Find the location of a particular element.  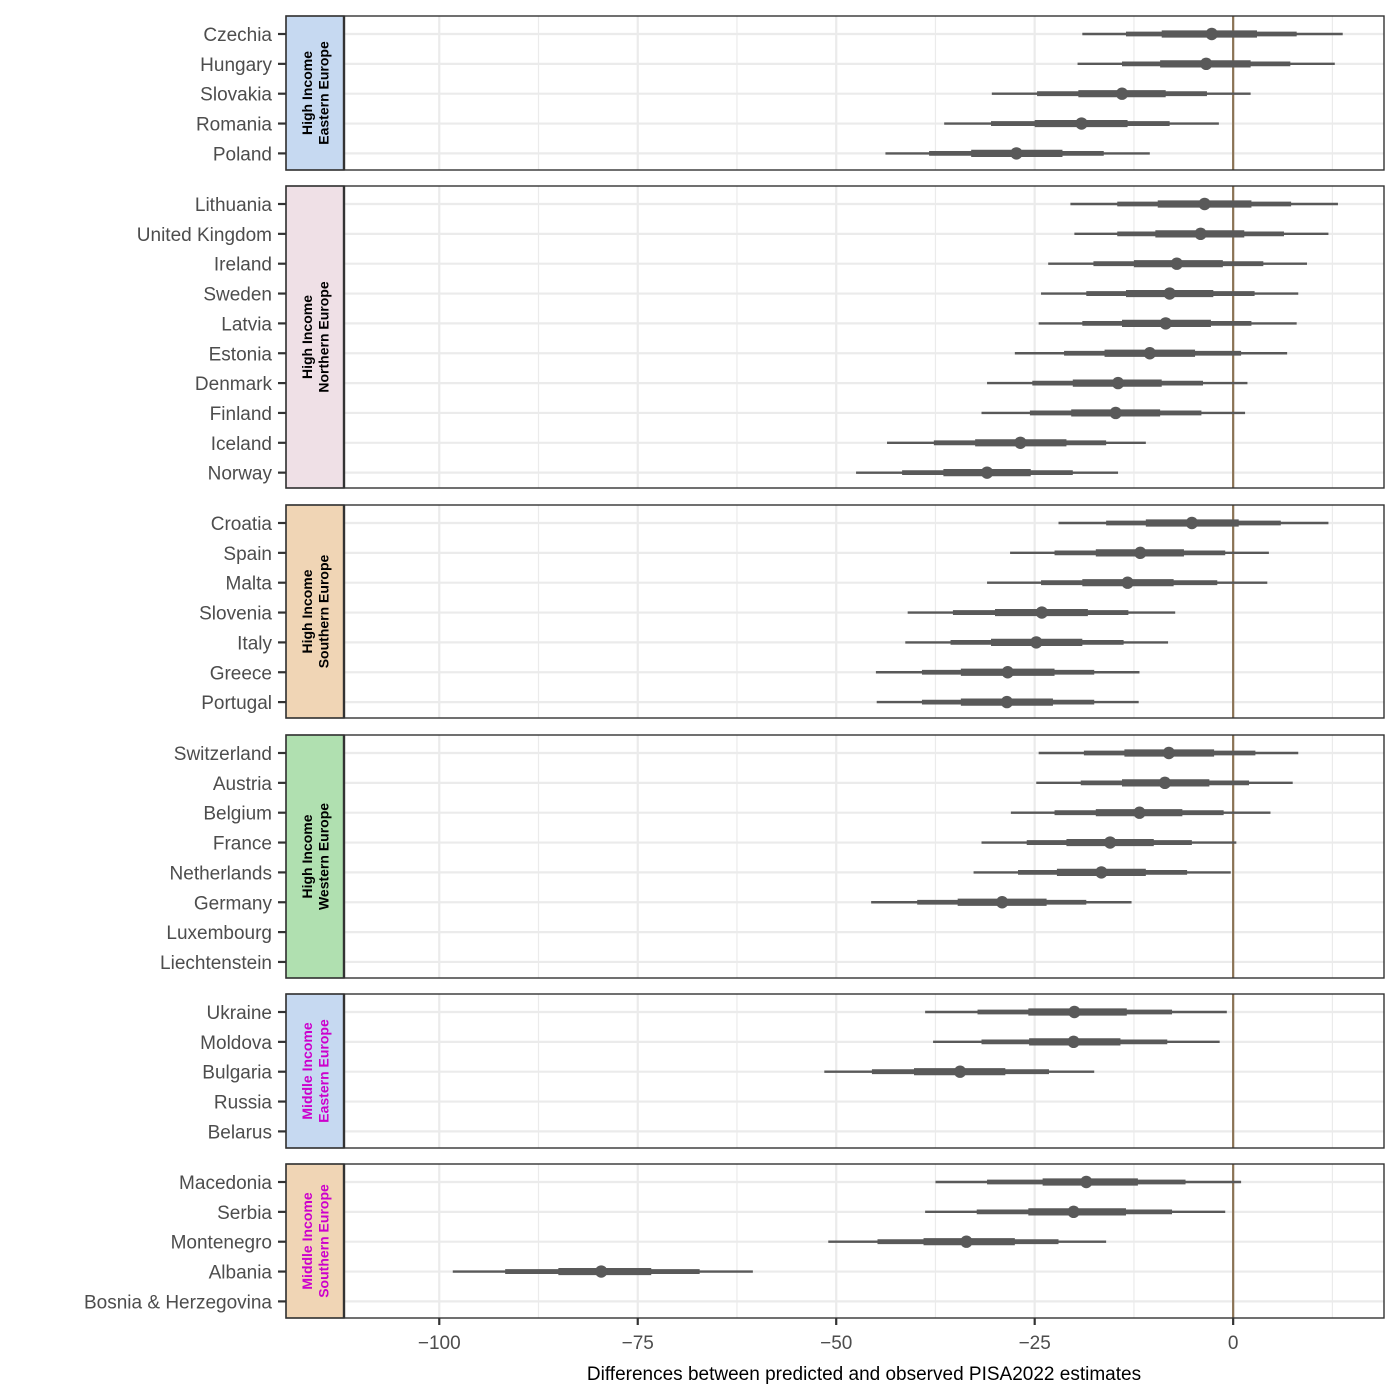

country-label: Hungary is located at coordinates (236, 65).